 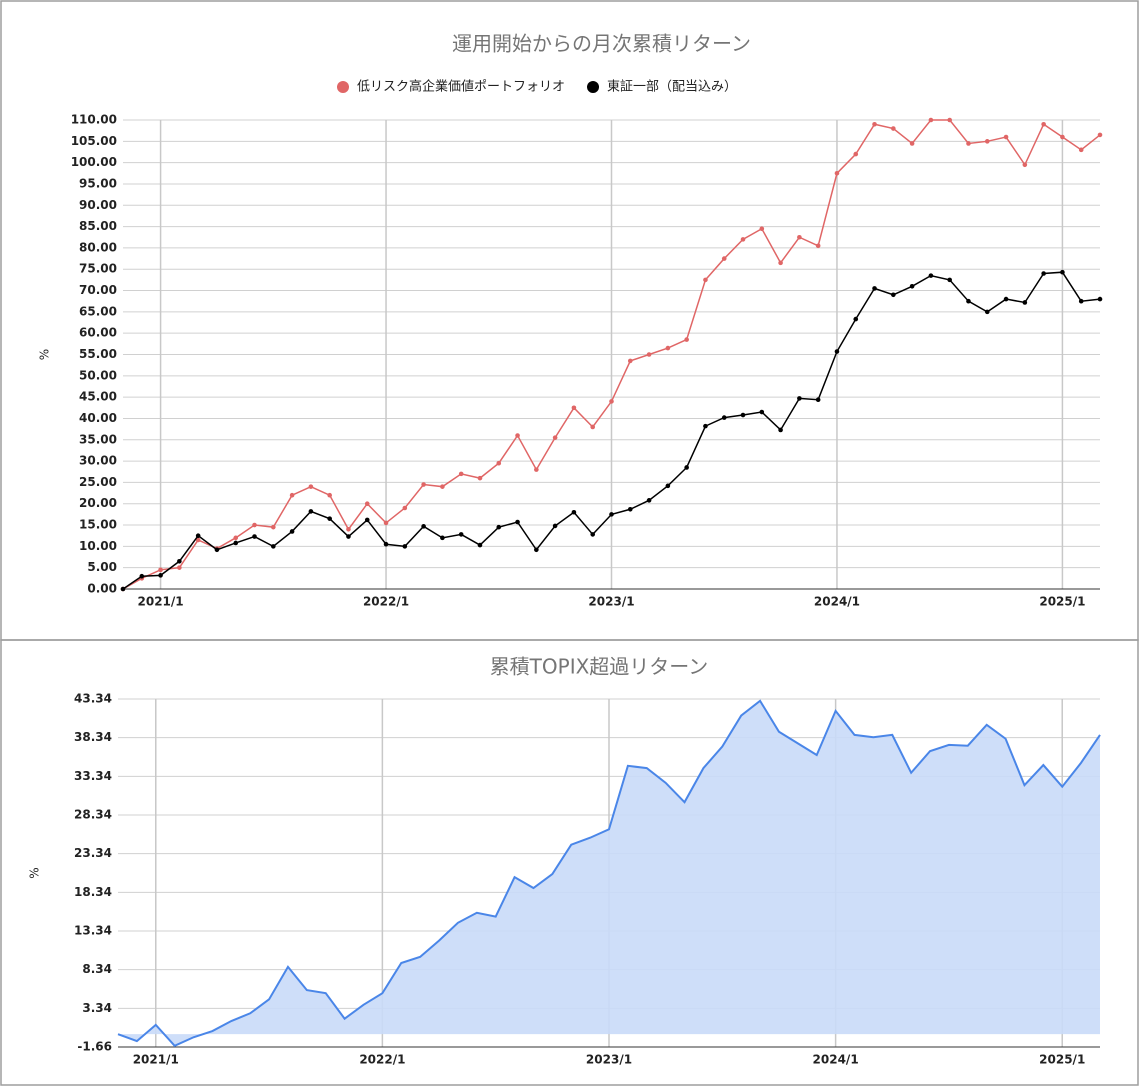 I want to click on y-tick-label: 70.00, so click(x=98, y=290).